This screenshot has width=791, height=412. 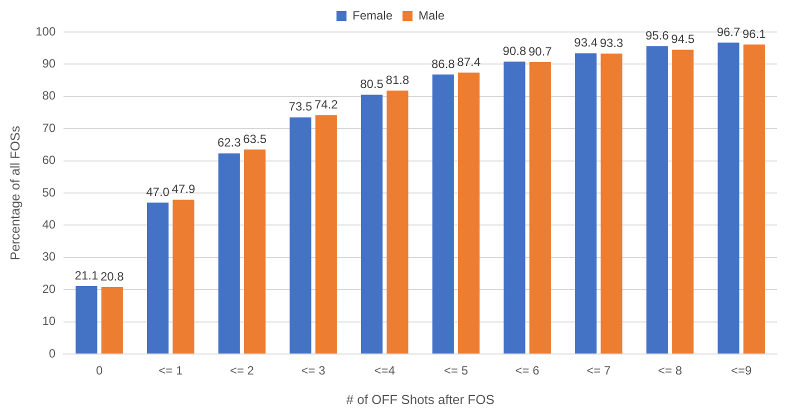 I want to click on data-label: 87.4, so click(x=469, y=61).